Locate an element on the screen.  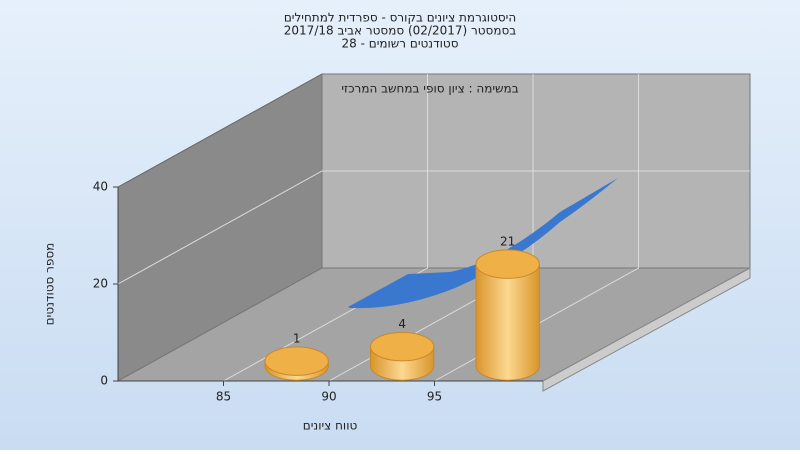
curve is located at coordinates (483, 243).